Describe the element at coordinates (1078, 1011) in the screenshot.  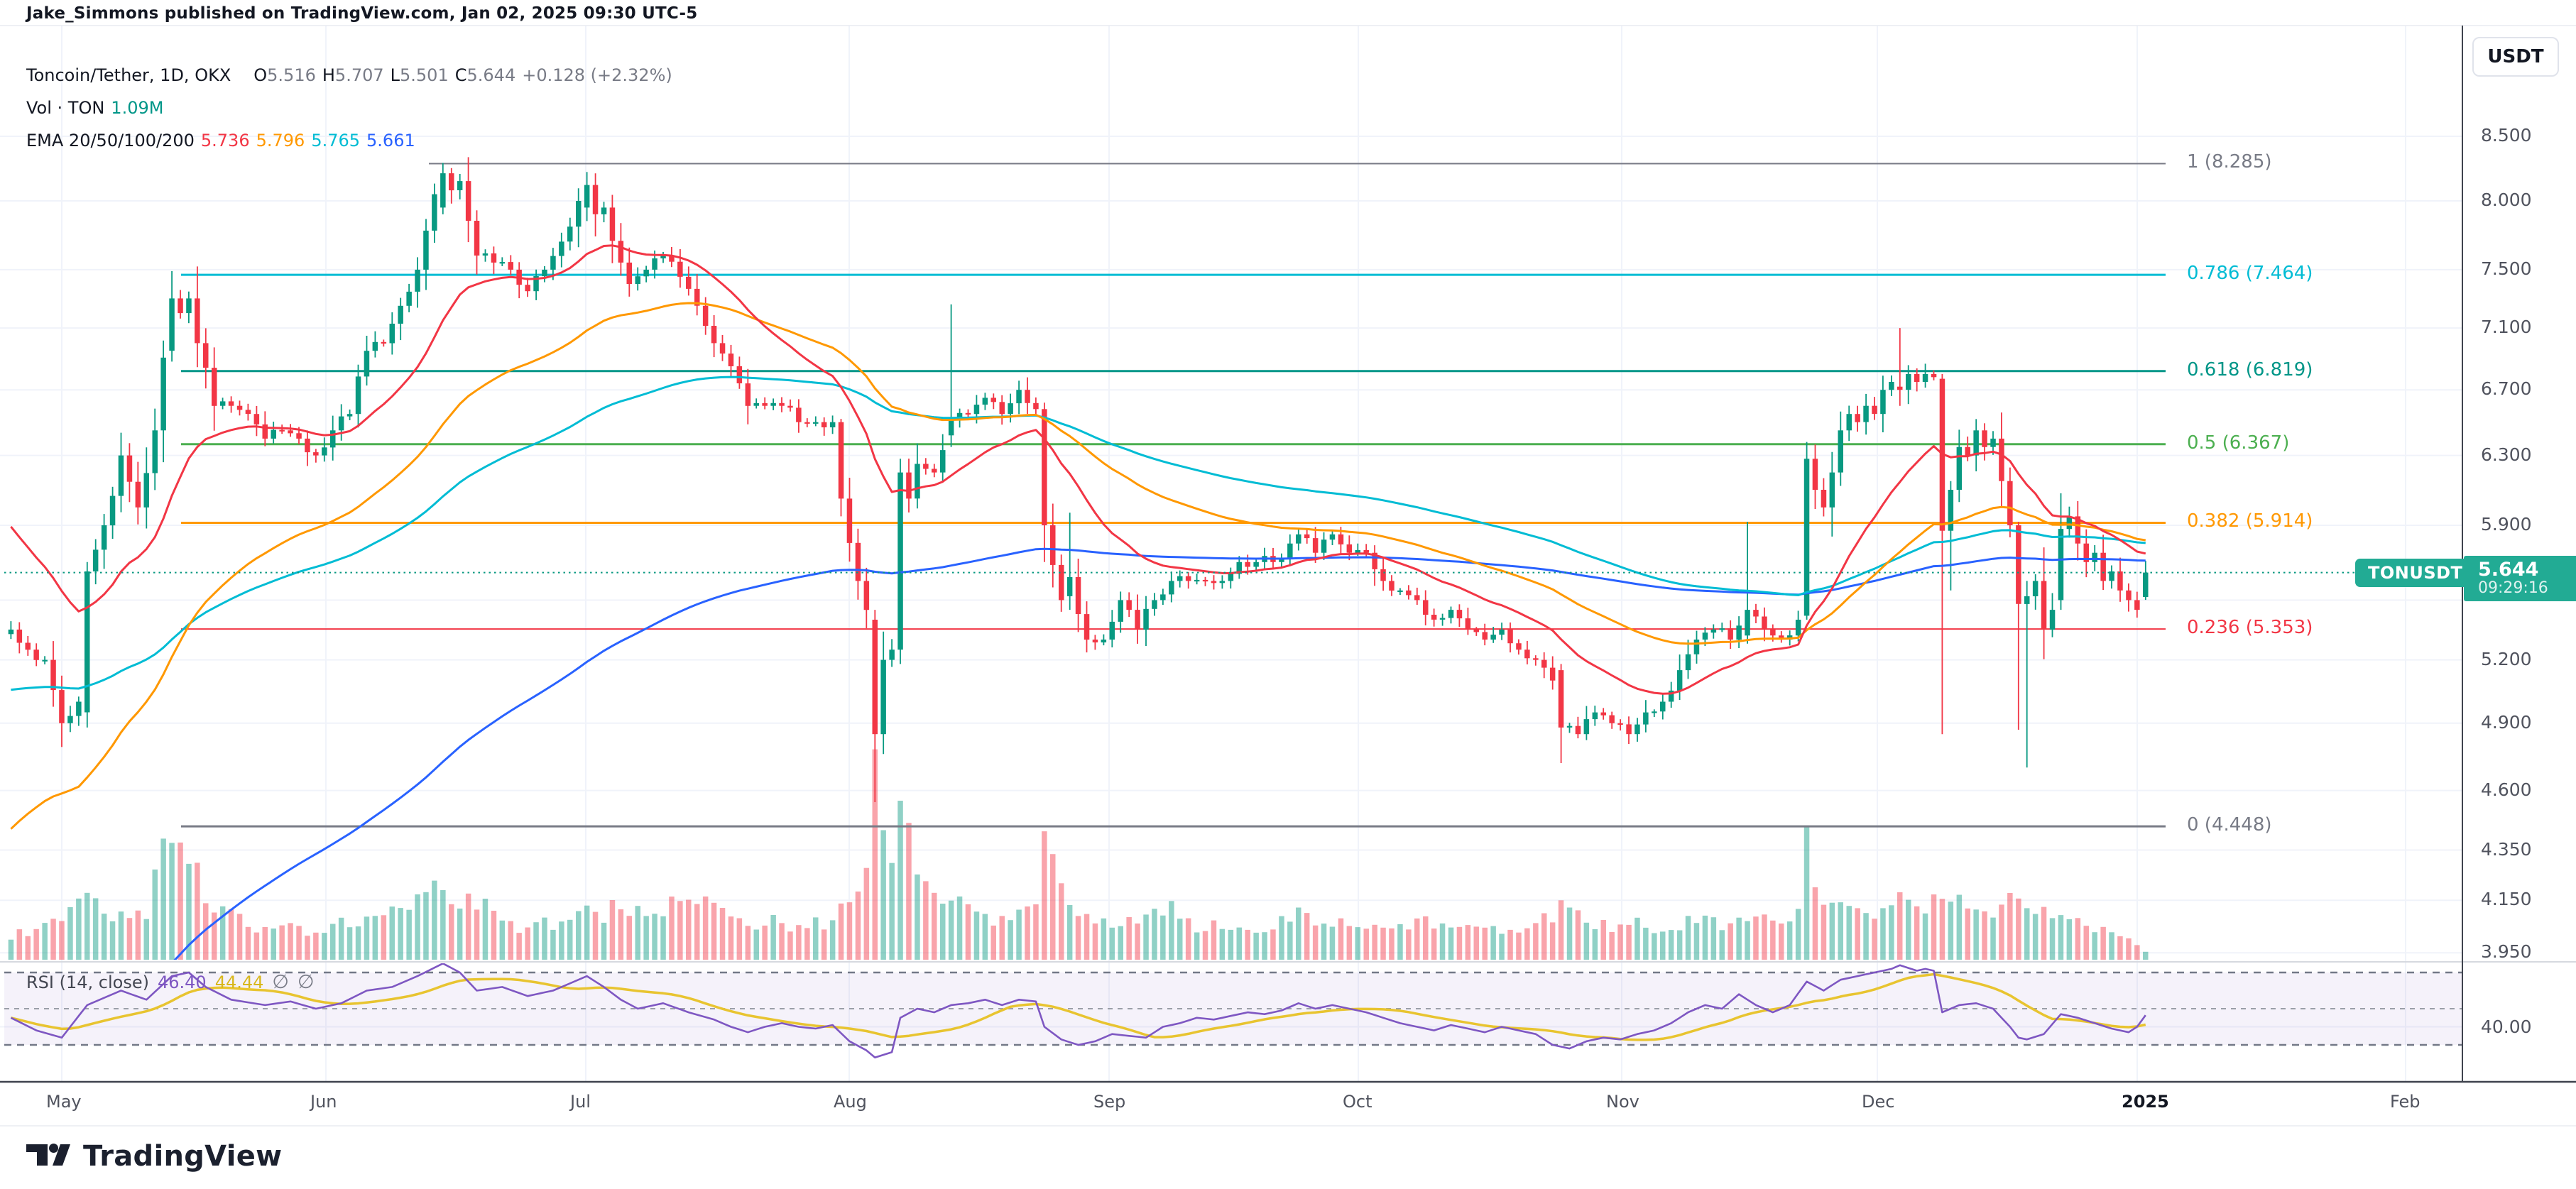
I see `rsi-lines` at that location.